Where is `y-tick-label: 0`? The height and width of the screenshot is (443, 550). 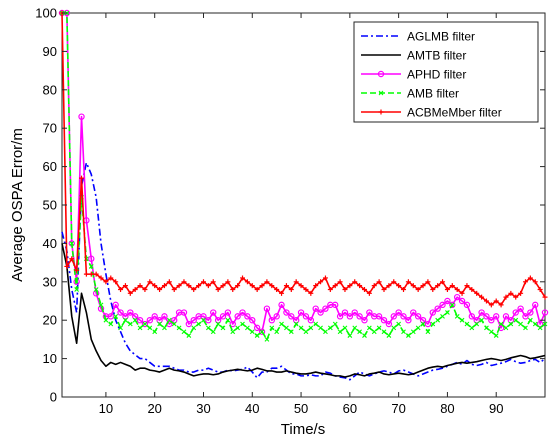 y-tick-label: 0 is located at coordinates (53, 397).